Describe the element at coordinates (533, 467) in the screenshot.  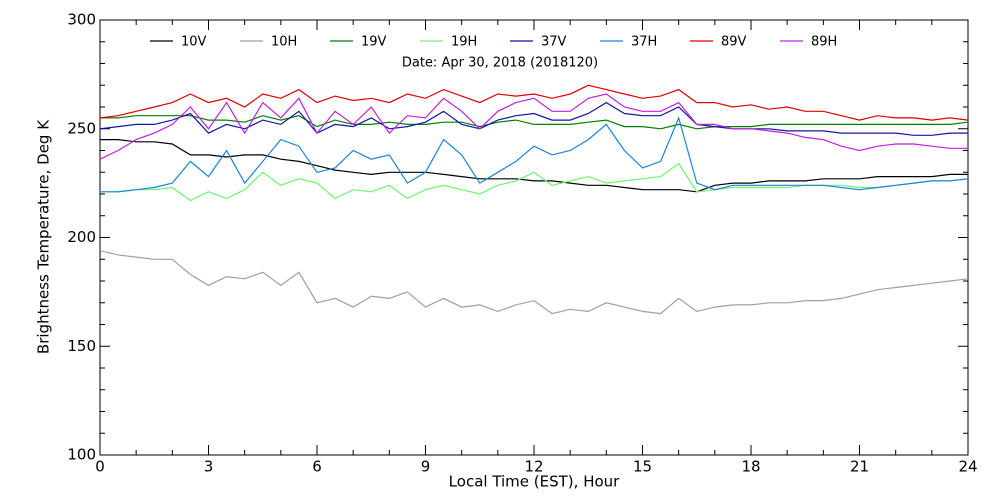
I see `x-tick-label: 12` at that location.